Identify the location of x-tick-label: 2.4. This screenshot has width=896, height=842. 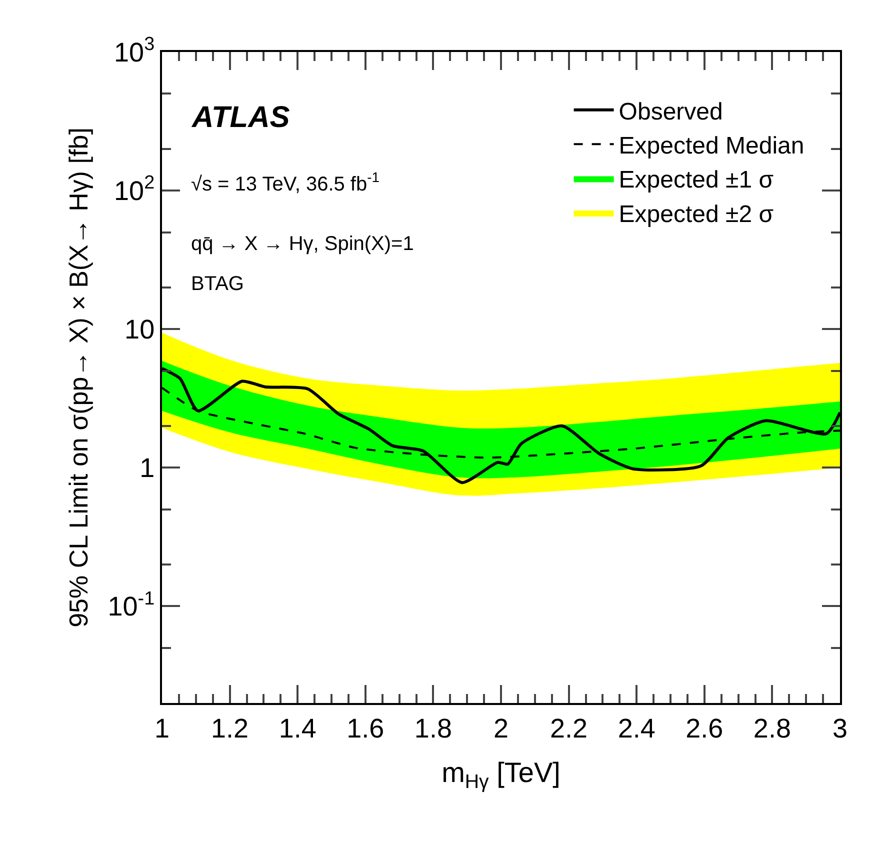
(637, 728).